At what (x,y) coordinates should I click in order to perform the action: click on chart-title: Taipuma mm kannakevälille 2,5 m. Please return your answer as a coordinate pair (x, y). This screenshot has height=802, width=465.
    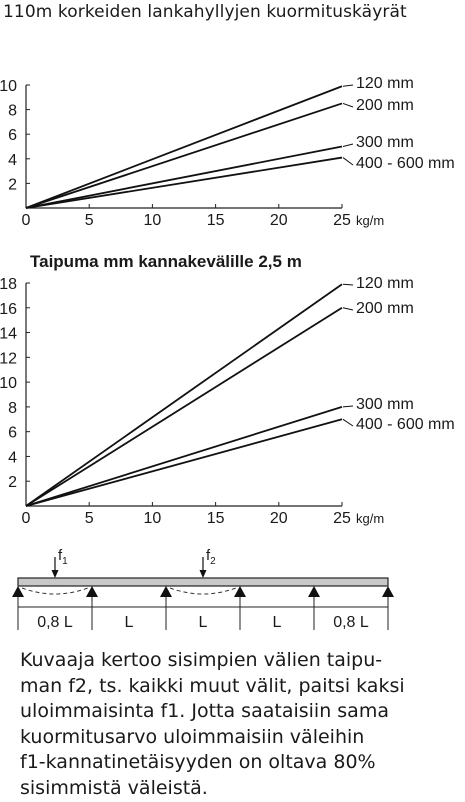
    Looking at the image, I should click on (166, 261).